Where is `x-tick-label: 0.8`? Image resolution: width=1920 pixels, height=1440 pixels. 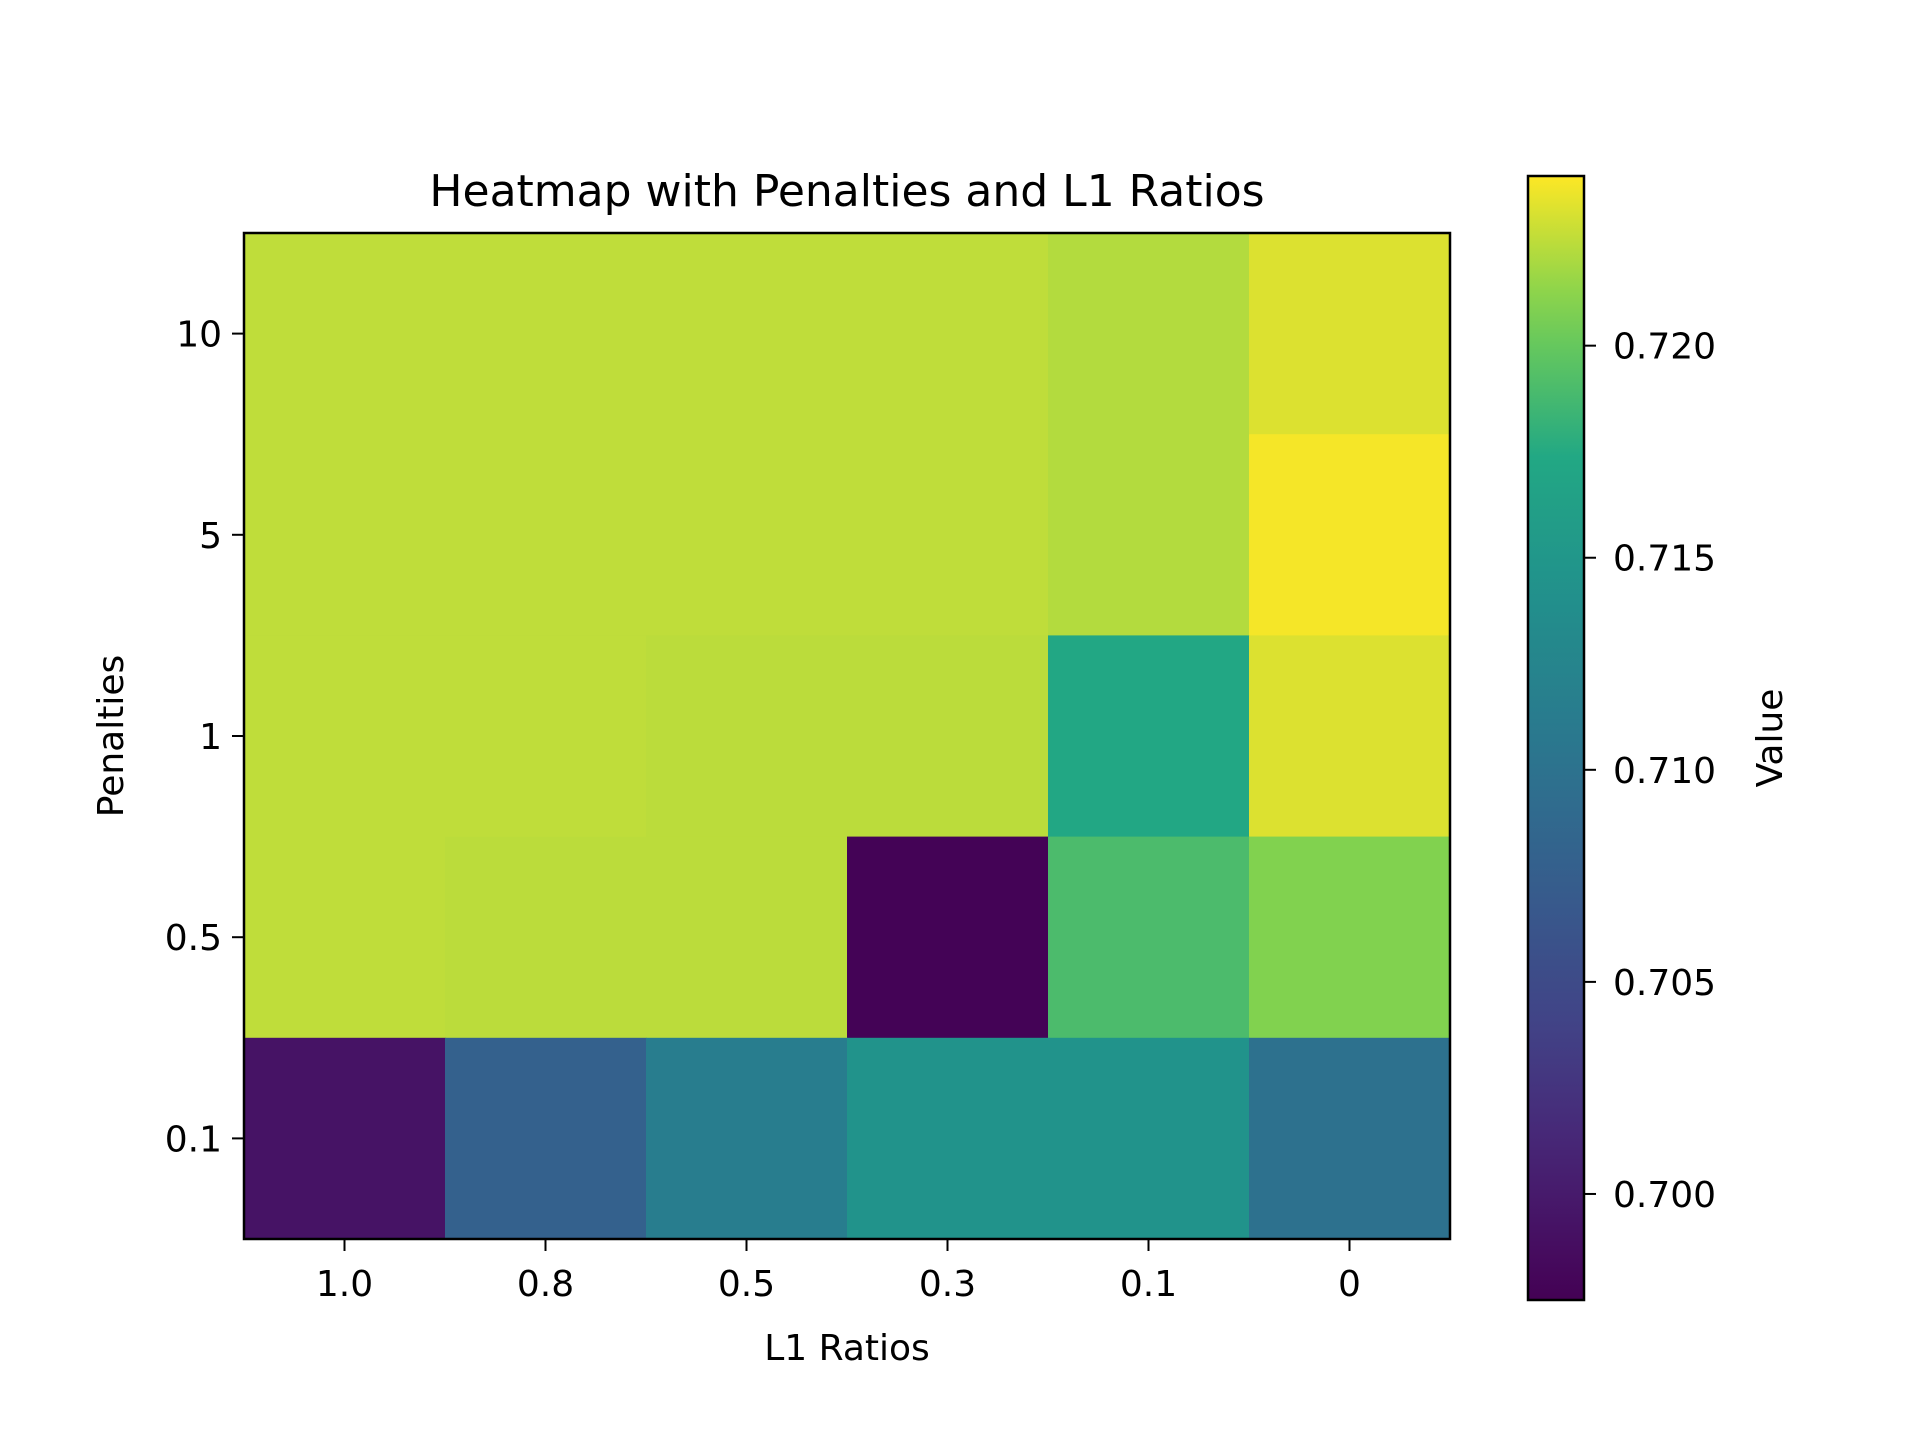
x-tick-label: 0.8 is located at coordinates (545, 1284).